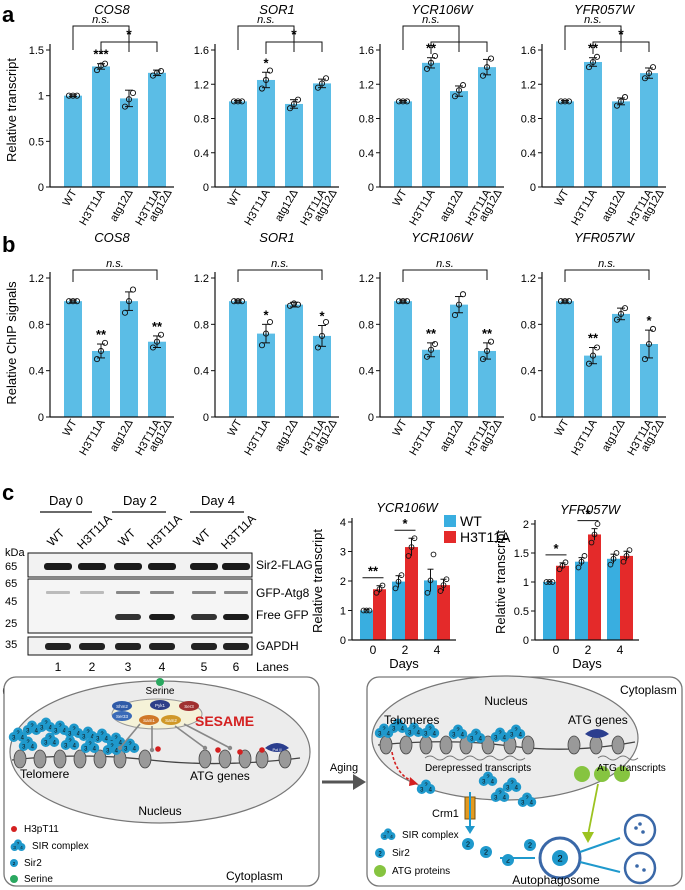  Describe the element at coordinates (160, 705) in the screenshot. I see `complex-pyk1: Pyk1` at that location.